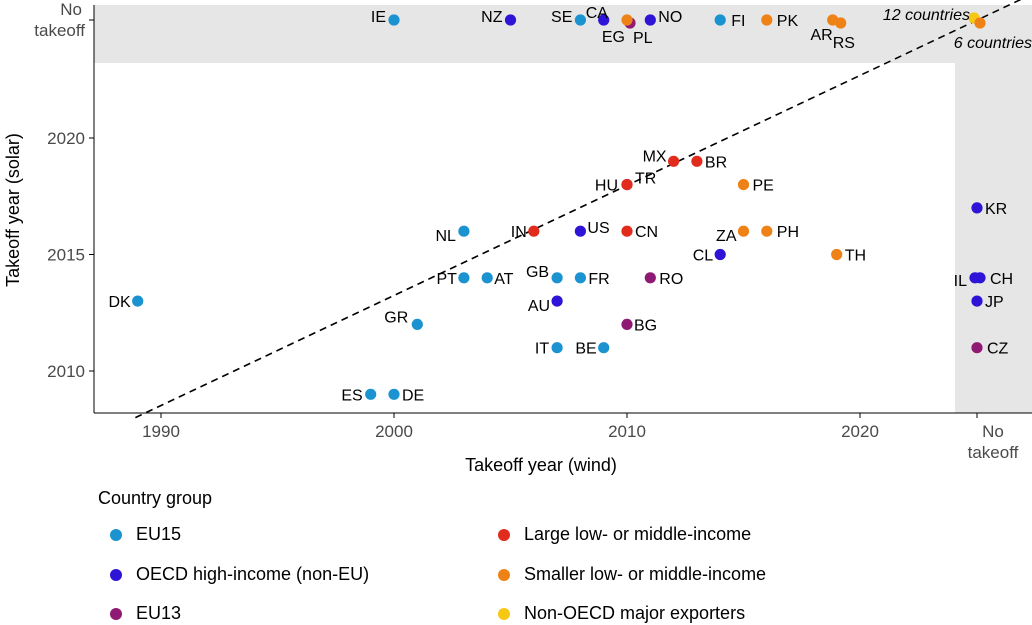 The image size is (1032, 625). Describe the element at coordinates (671, 279) in the screenshot. I see `point-label-ro: RO` at that location.